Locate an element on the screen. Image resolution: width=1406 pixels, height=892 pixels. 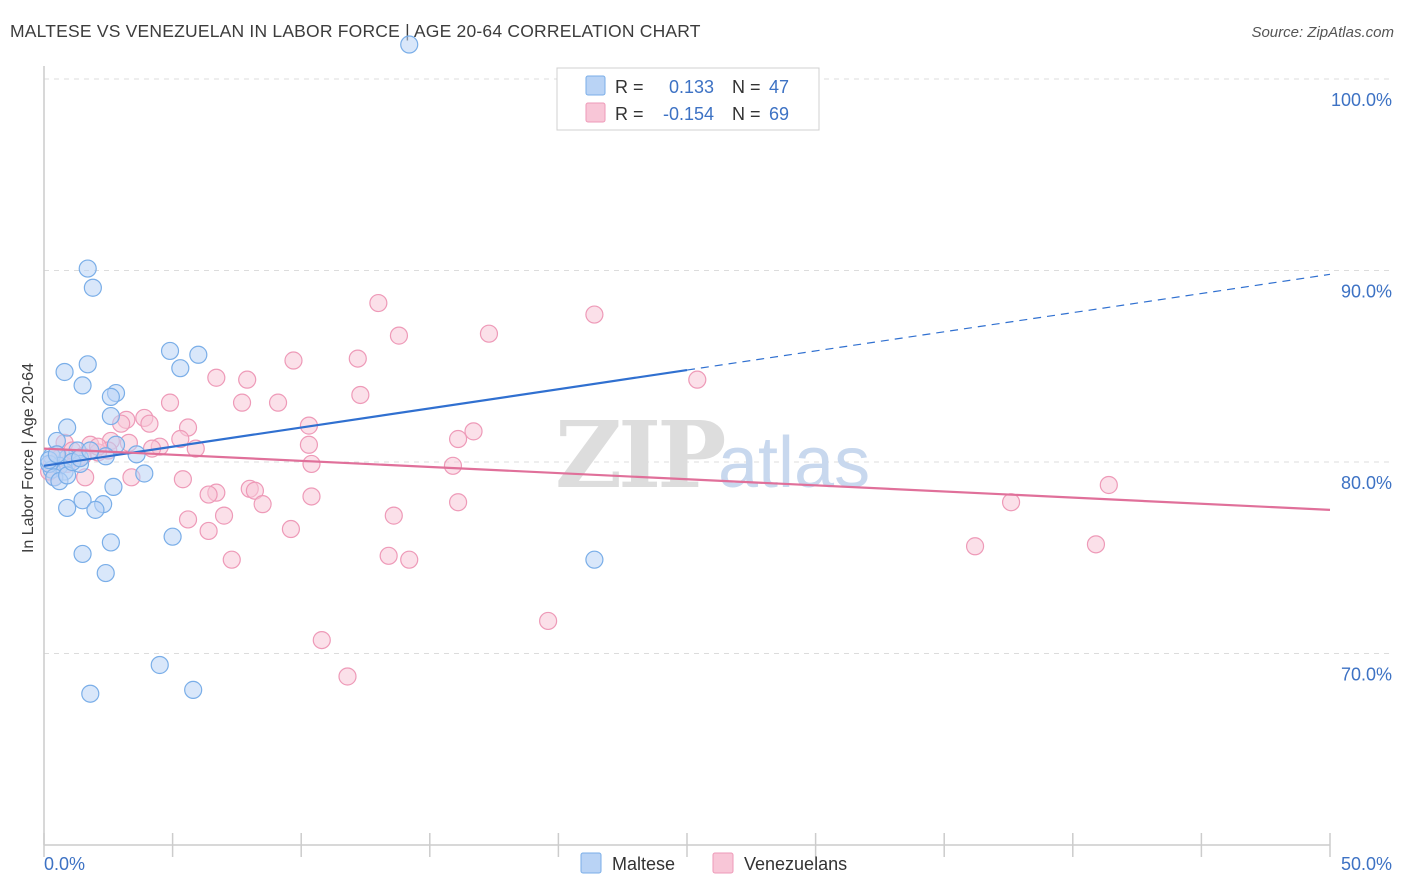
legend-swatch-venezuelans is located at coordinates (595, 112).